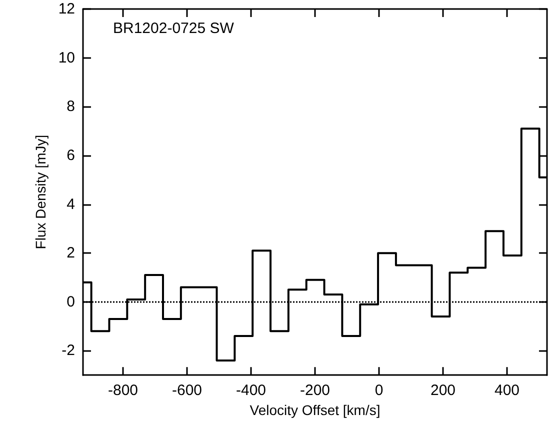 This screenshot has height=422, width=549. Describe the element at coordinates (68, 351) in the screenshot. I see `y-tick-label: -2` at that location.